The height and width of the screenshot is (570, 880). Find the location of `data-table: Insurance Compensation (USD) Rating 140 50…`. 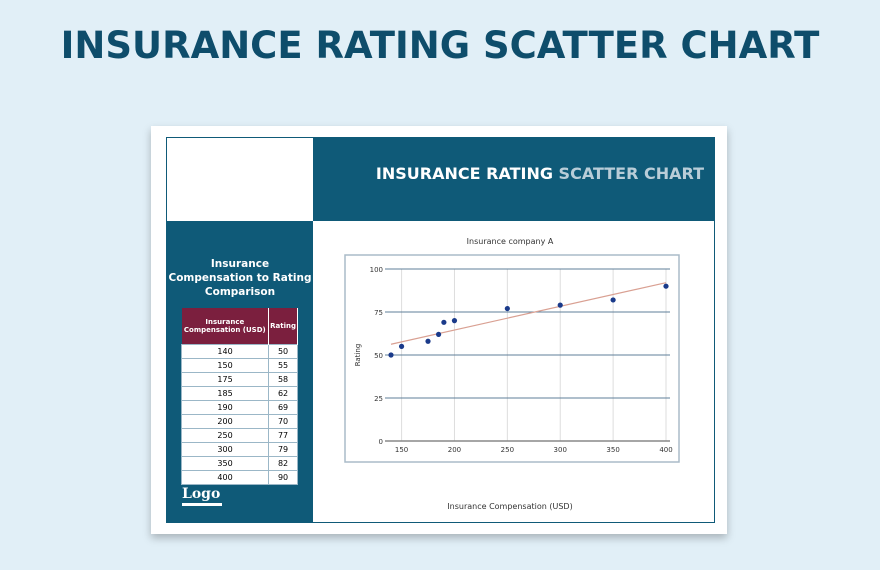

data-table: Insurance Compensation (USD) Rating 140 50… is located at coordinates (239, 396).